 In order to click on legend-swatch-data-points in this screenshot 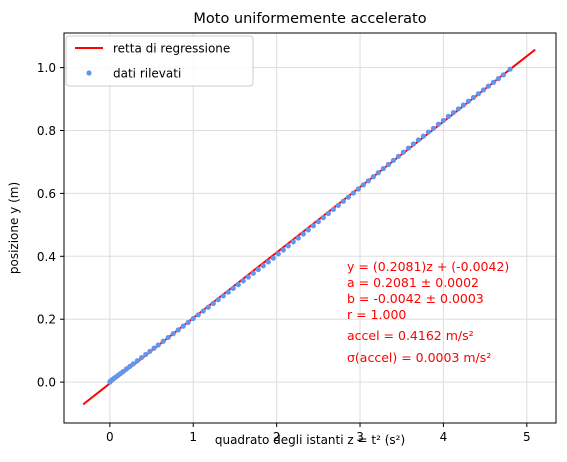, I will do `click(89, 73)`.